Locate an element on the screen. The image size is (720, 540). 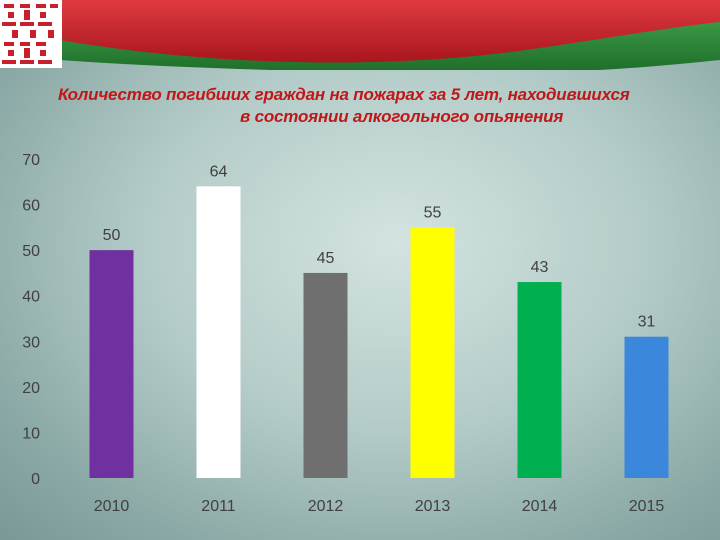
belarus-flag-banner is located at coordinates (360, 35).